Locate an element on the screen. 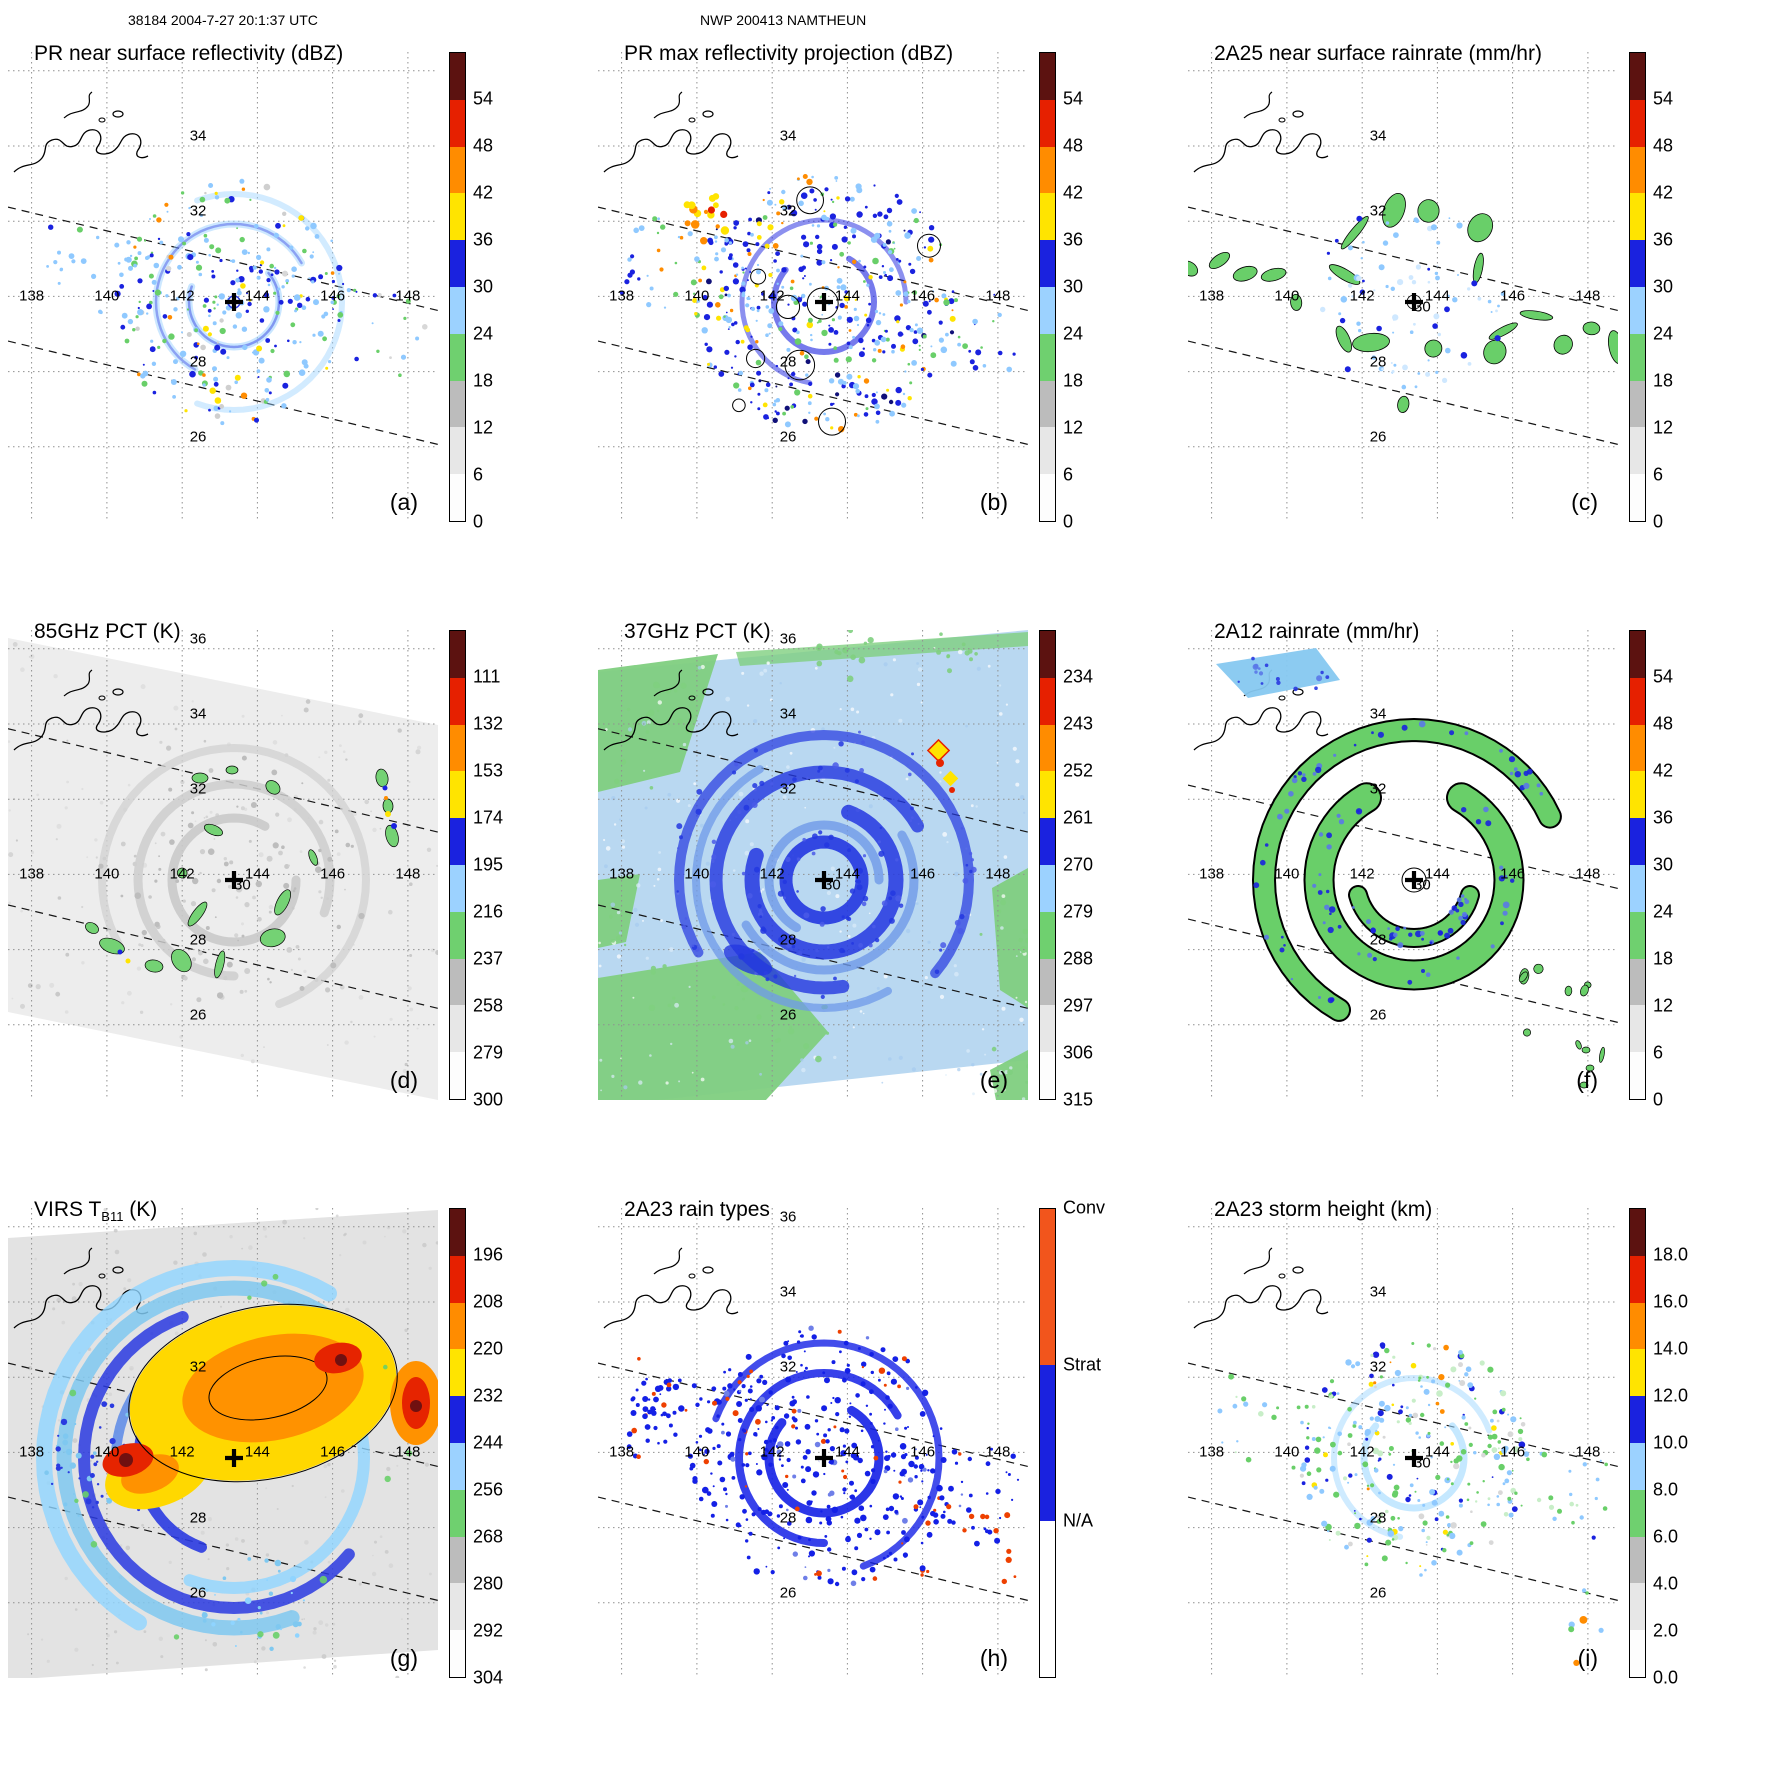 The image size is (1771, 1771). title-text: 2A12 rainrate (mm/hr) is located at coordinates (1317, 631).